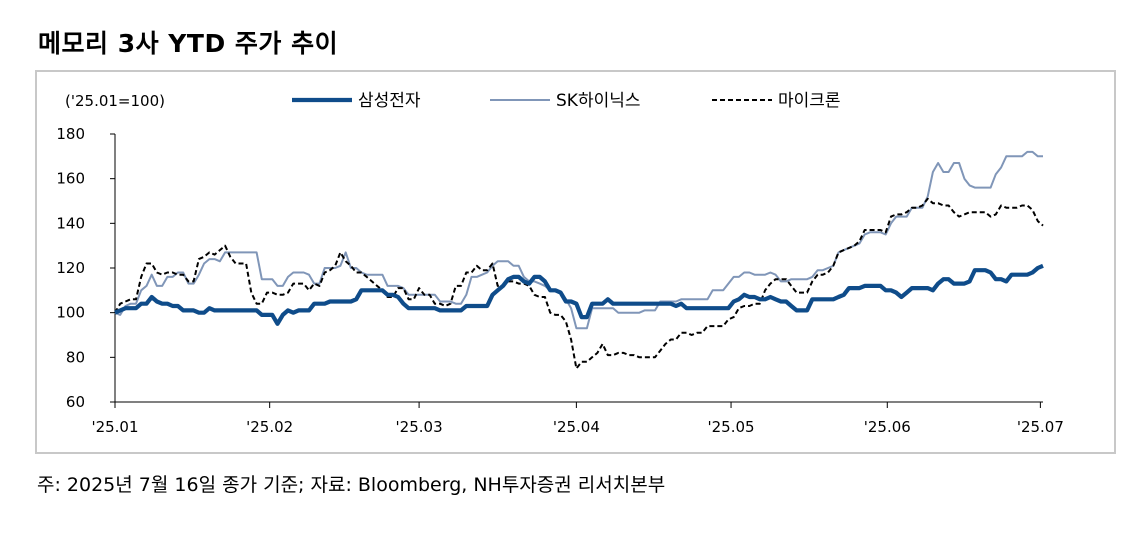 Image resolution: width=1138 pixels, height=547 pixels. What do you see at coordinates (389, 101) in the screenshot?
I see `legend-label-0: 삼성전자` at bounding box center [389, 101].